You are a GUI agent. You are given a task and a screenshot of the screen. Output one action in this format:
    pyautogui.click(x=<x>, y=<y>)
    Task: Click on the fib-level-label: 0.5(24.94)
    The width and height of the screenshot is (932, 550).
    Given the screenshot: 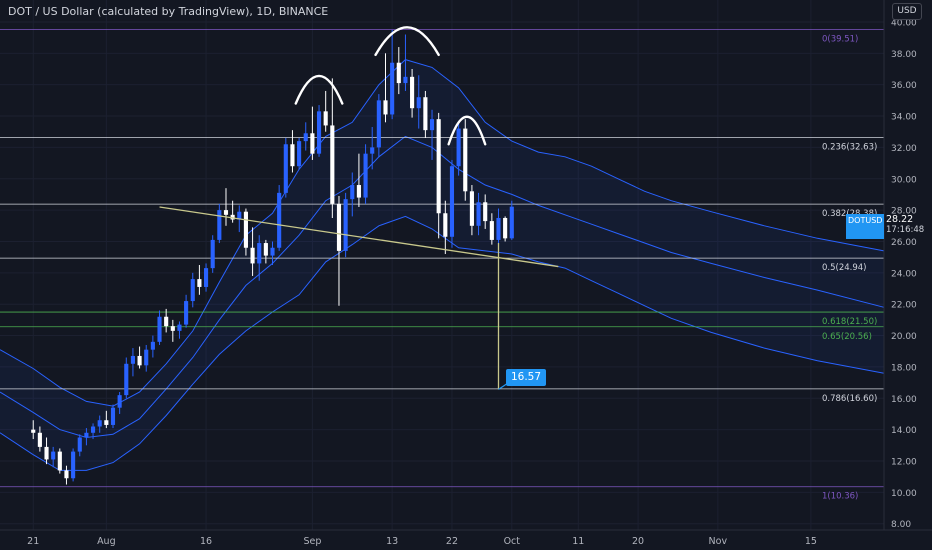 What is the action you would take?
    pyautogui.click(x=844, y=268)
    